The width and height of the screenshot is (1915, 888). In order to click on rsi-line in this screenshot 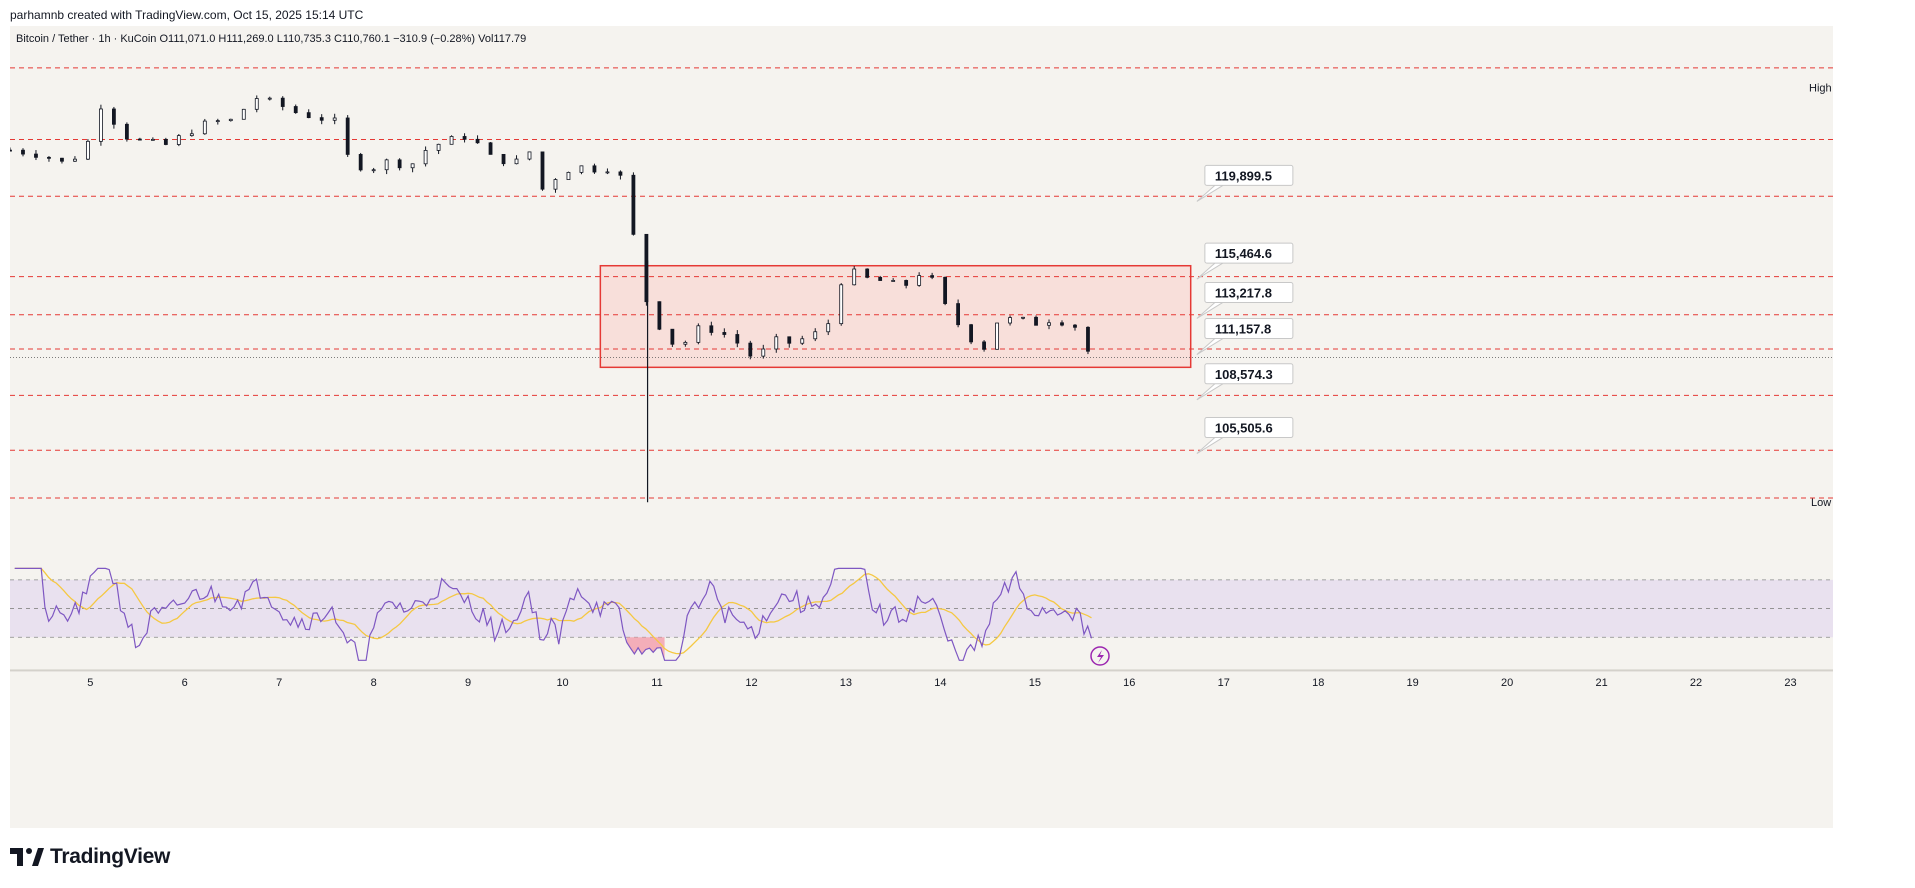, I will do `click(553, 614)`.